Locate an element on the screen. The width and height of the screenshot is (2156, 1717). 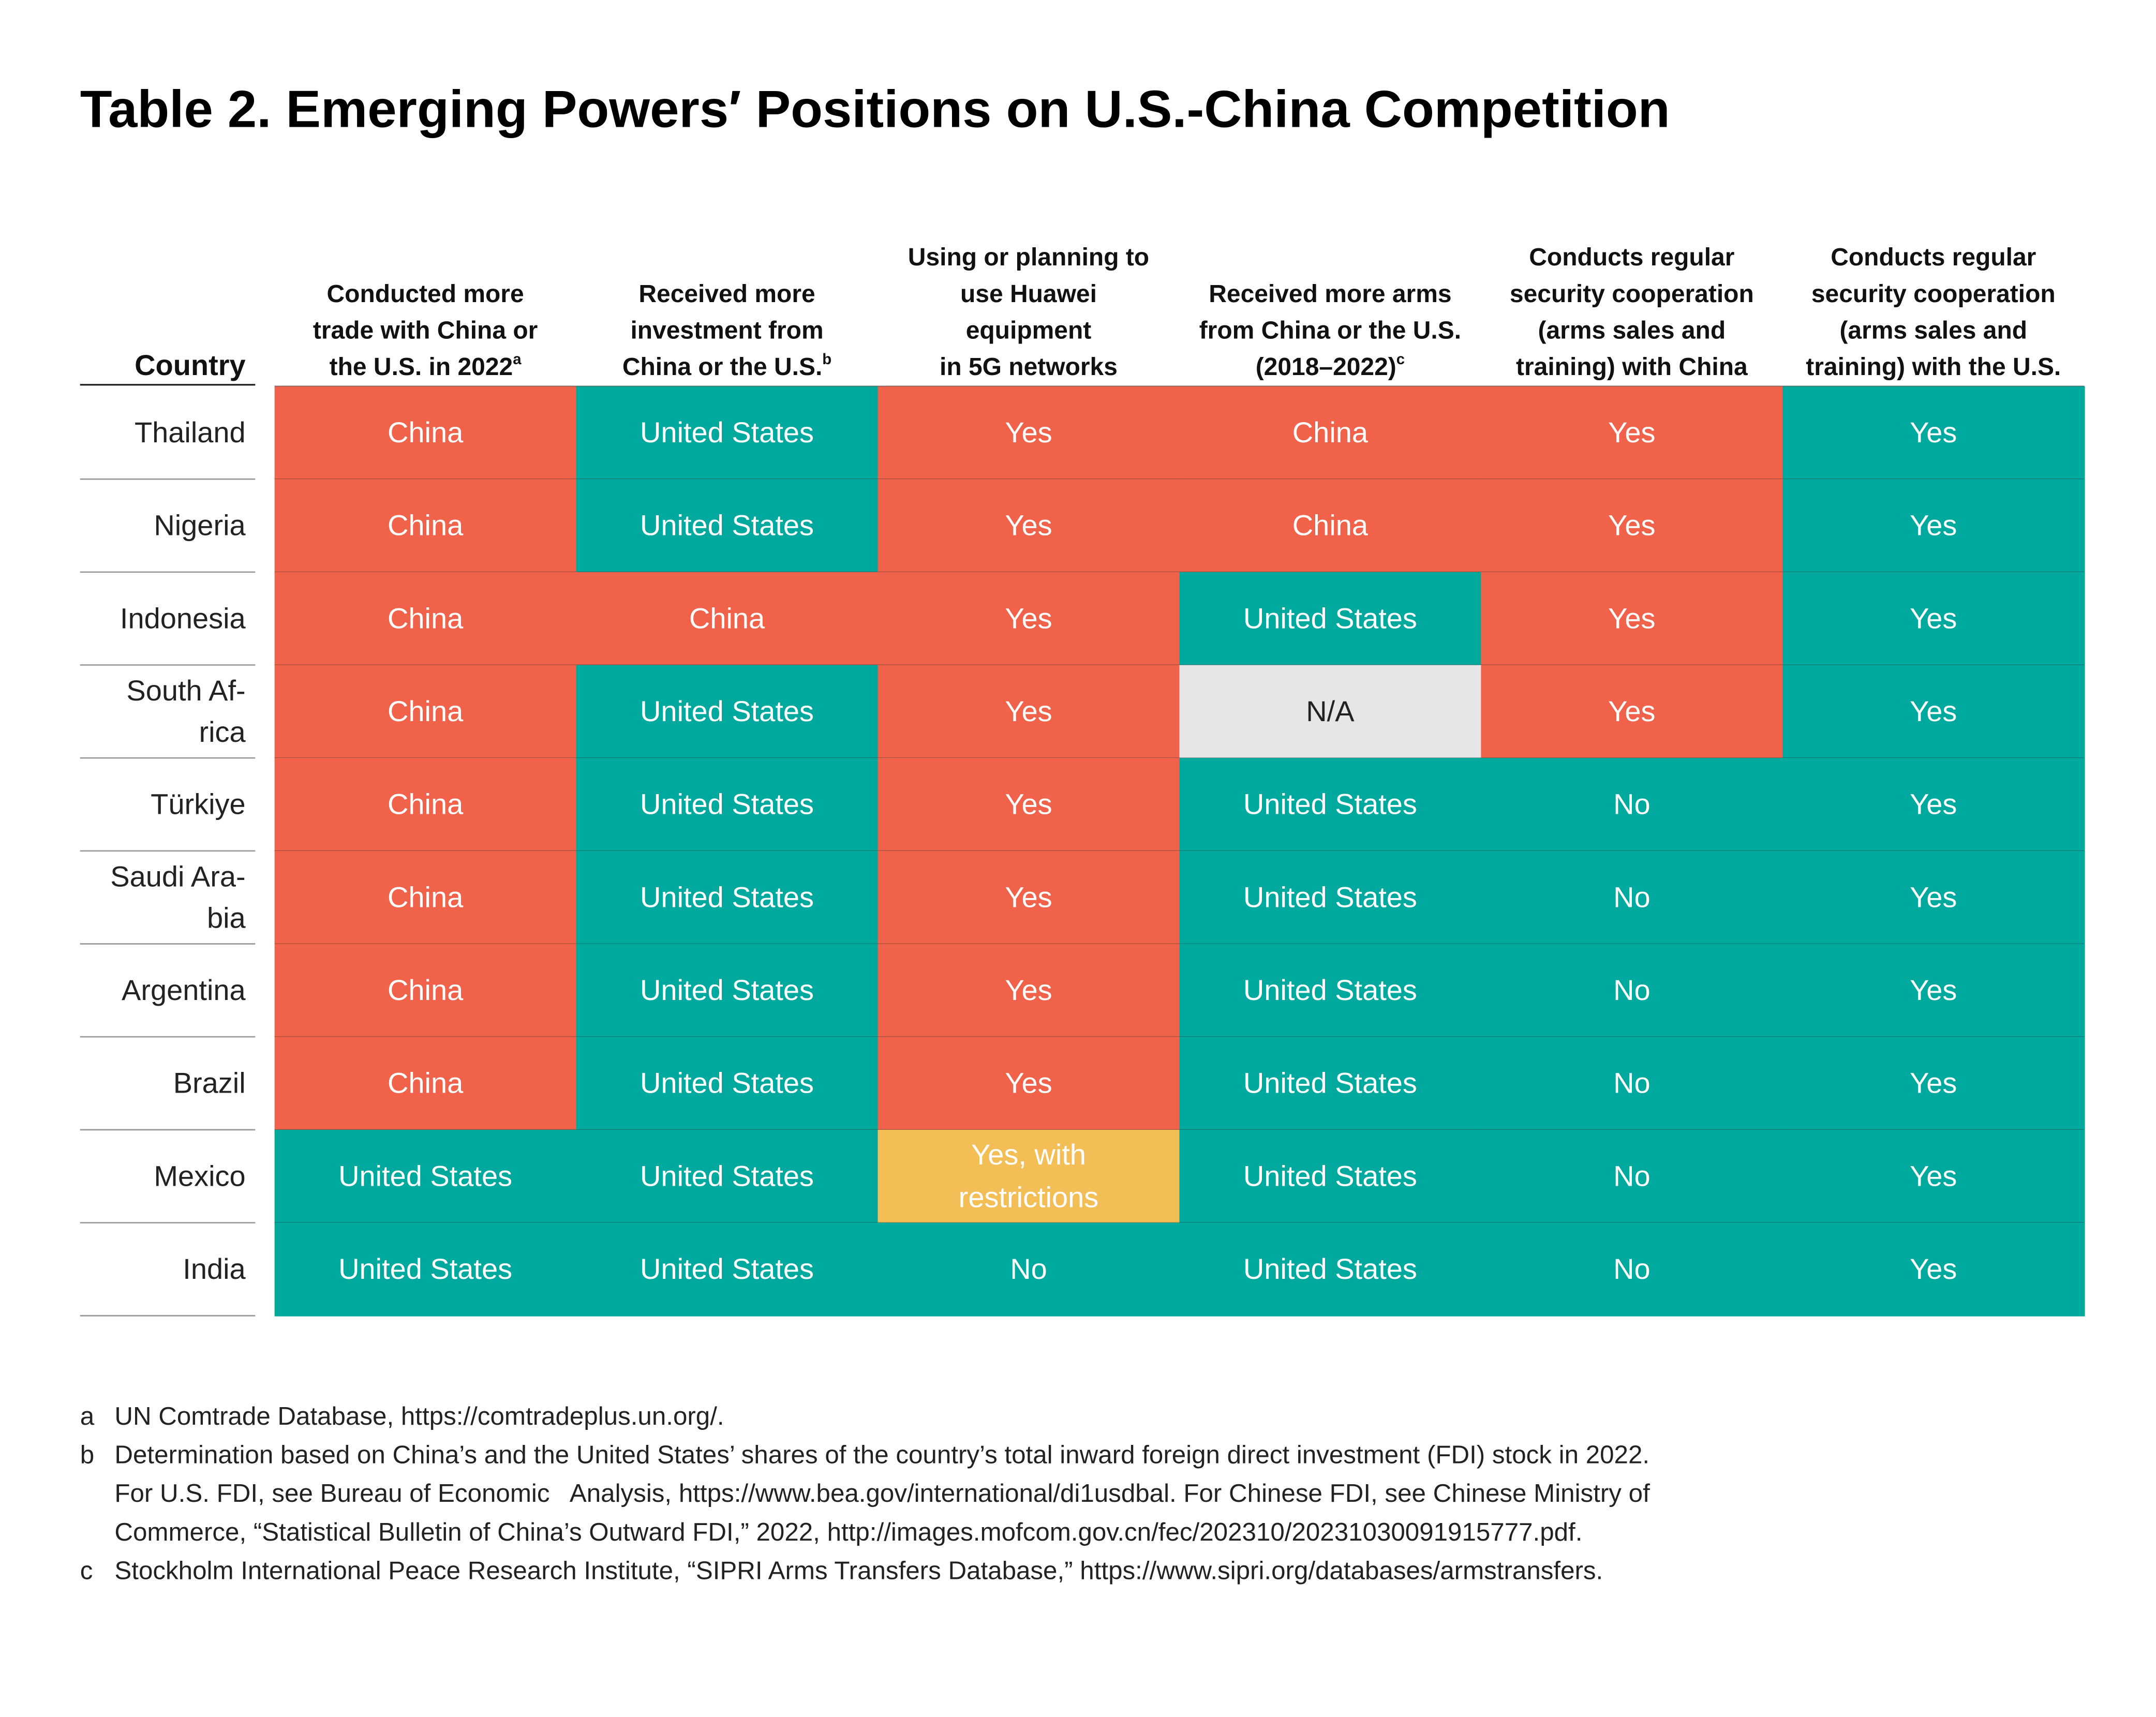
header-line: Received more arms is located at coordinates (1330, 294).